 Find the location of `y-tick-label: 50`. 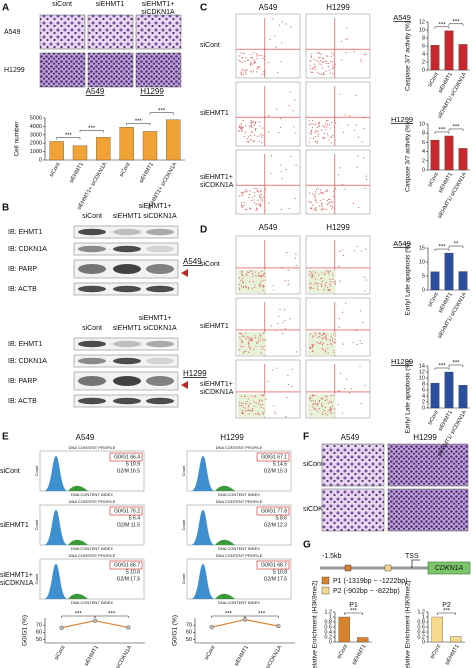

y-tick-label: 50 is located at coordinates (39, 640).